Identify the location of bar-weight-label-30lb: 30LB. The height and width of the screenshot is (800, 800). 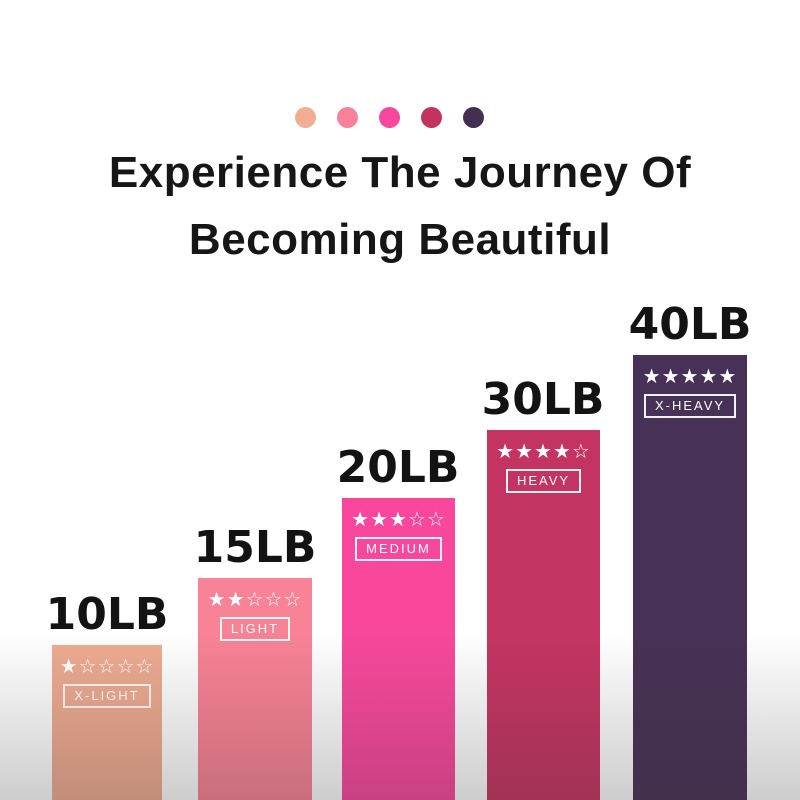
(543, 399).